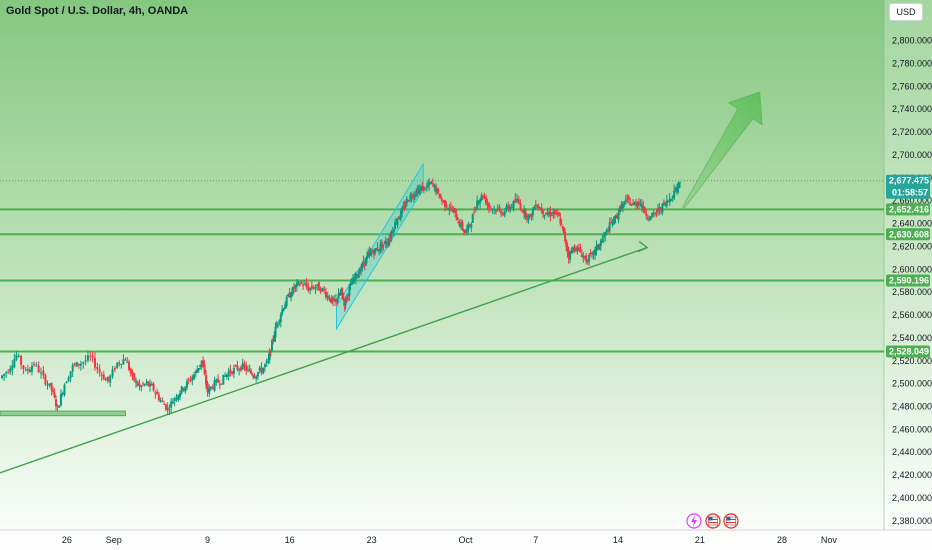  What do you see at coordinates (912, 384) in the screenshot?
I see `y-tick-label: 2,500.000` at bounding box center [912, 384].